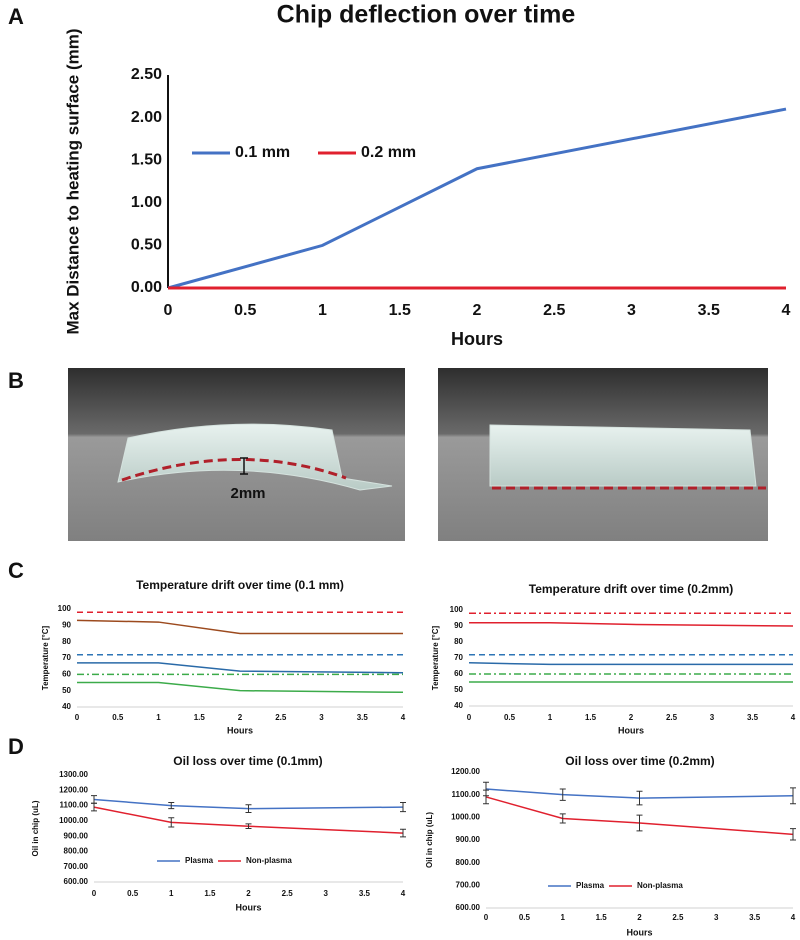 The width and height of the screenshot is (800, 940). What do you see at coordinates (240, 585) in the screenshot?
I see `chart-title: Temperature drift over time (0.1 mm)` at bounding box center [240, 585].